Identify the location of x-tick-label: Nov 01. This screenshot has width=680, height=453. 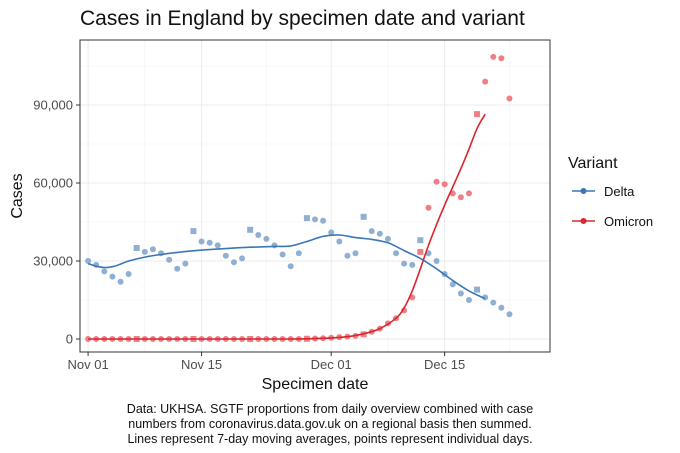
(88, 364).